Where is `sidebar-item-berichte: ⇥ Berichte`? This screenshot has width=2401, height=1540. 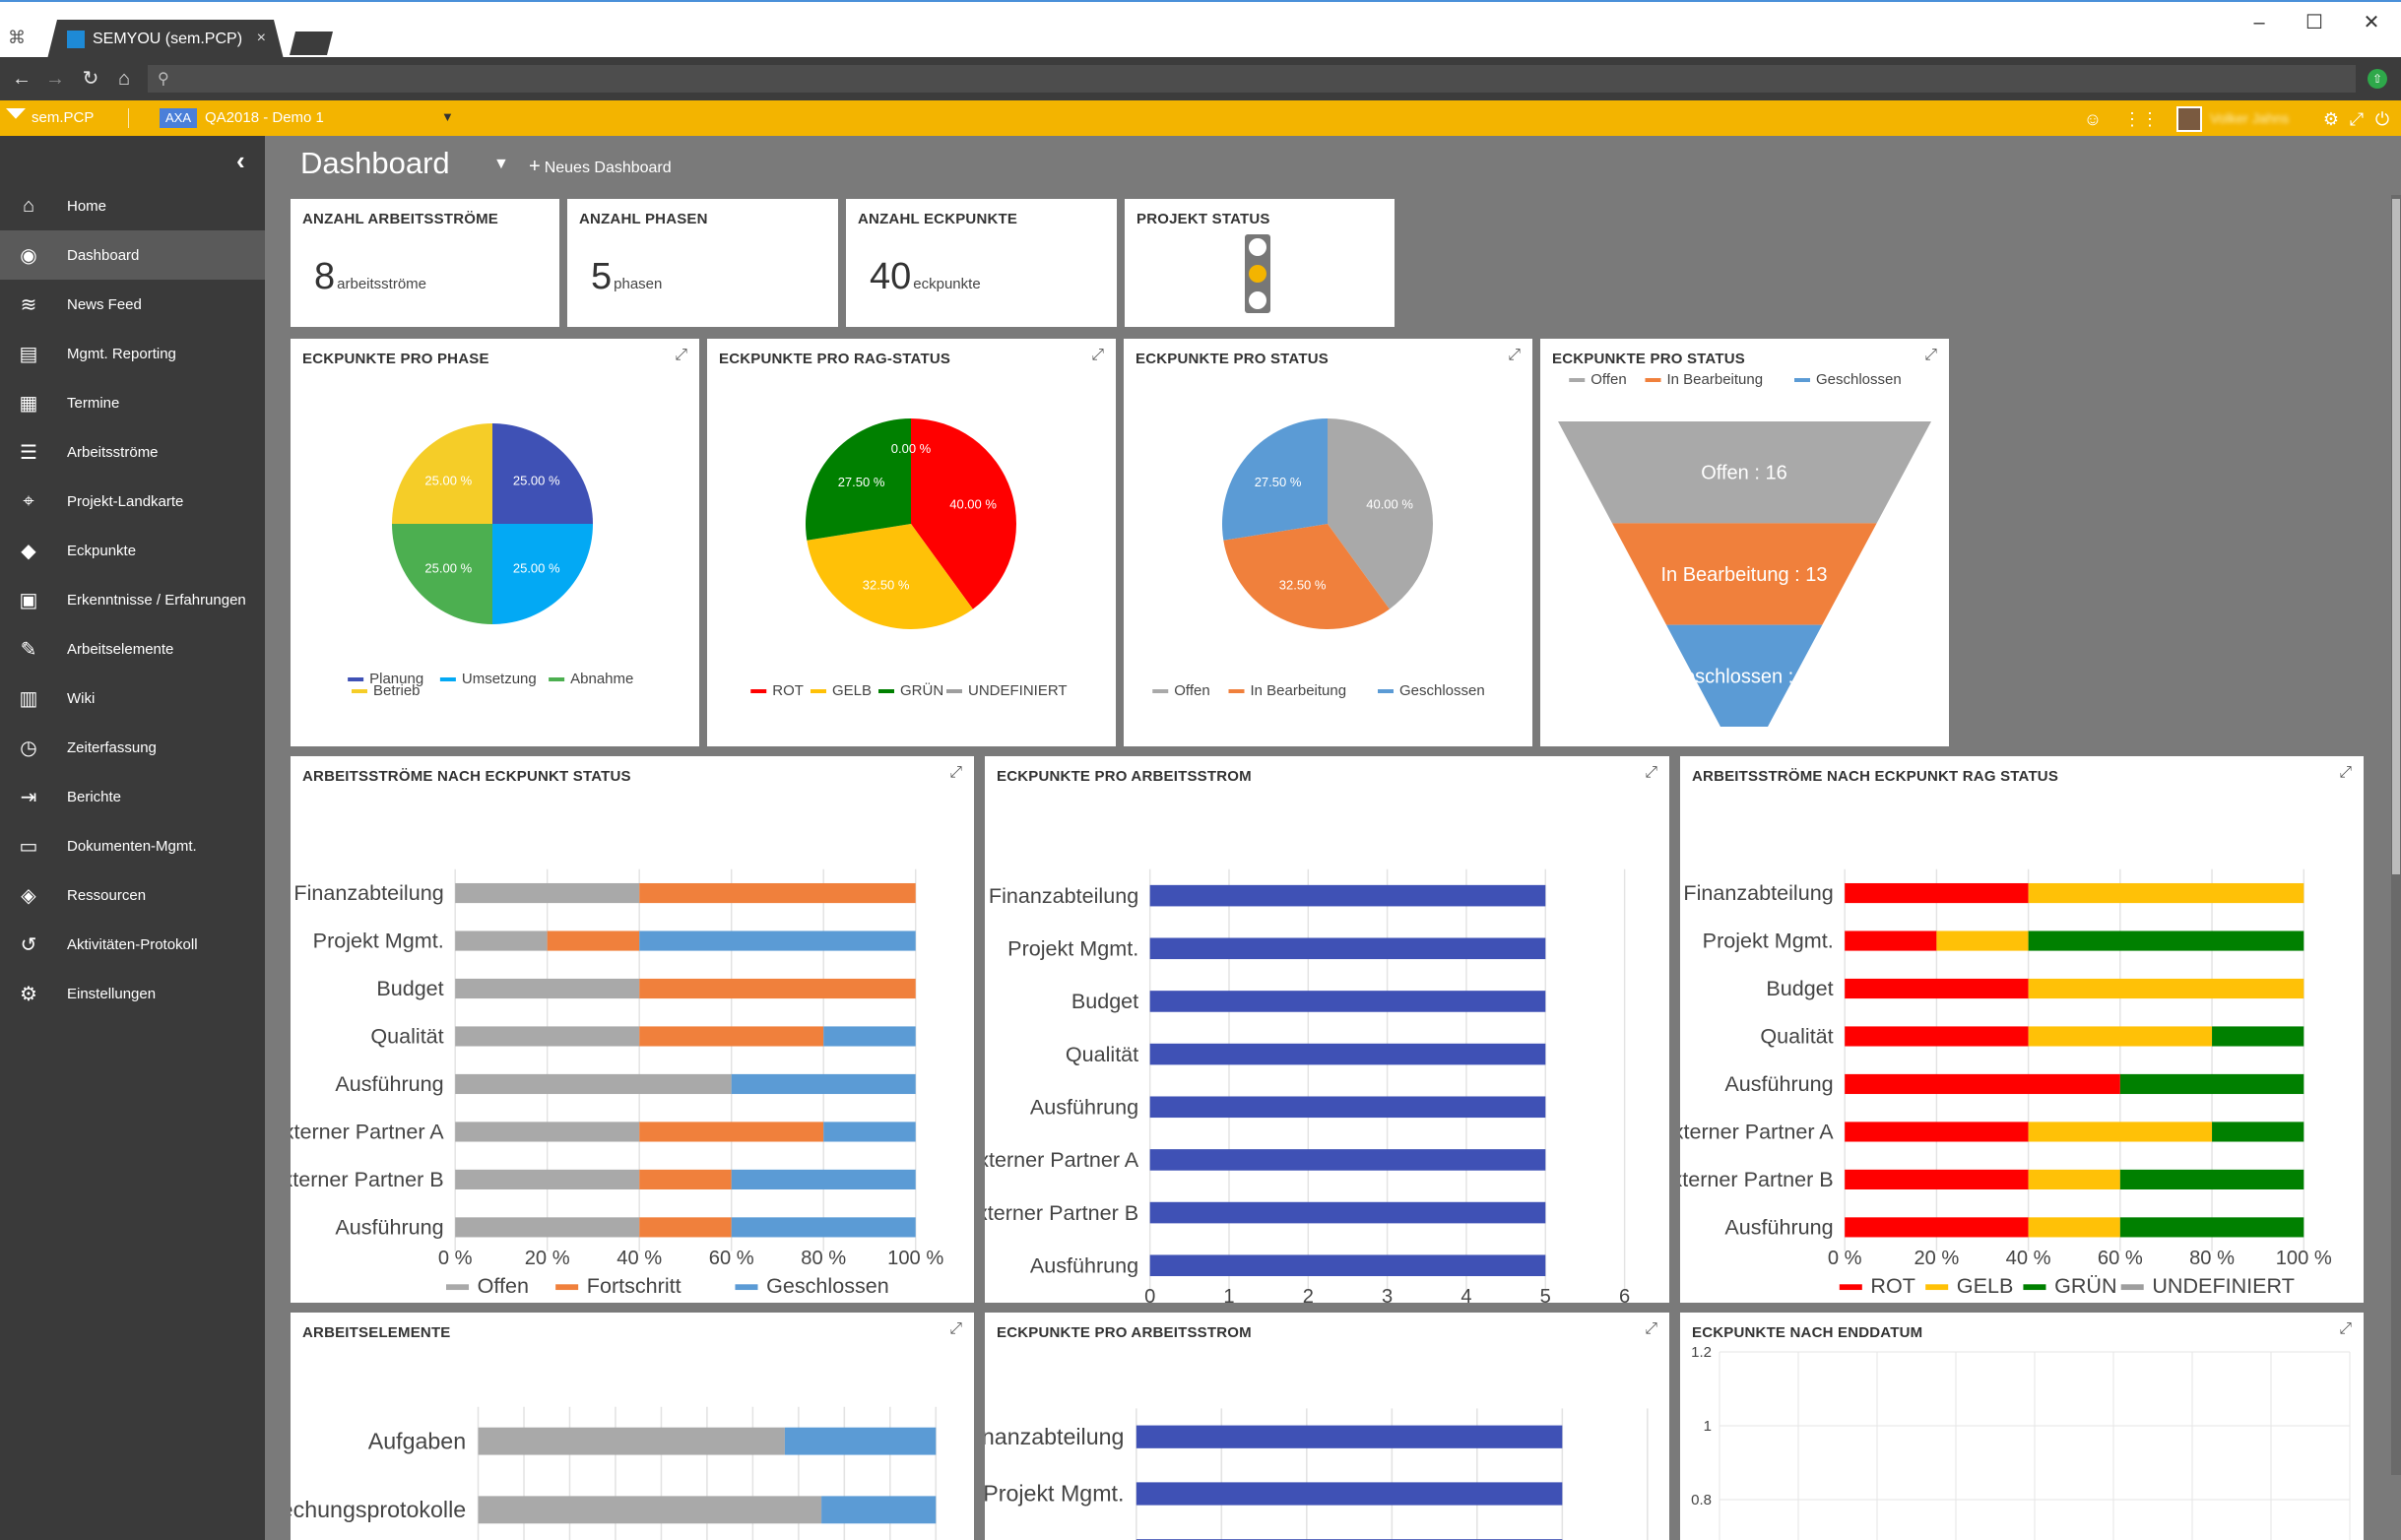
sidebar-item-berichte: ⇥ Berichte is located at coordinates (133, 796).